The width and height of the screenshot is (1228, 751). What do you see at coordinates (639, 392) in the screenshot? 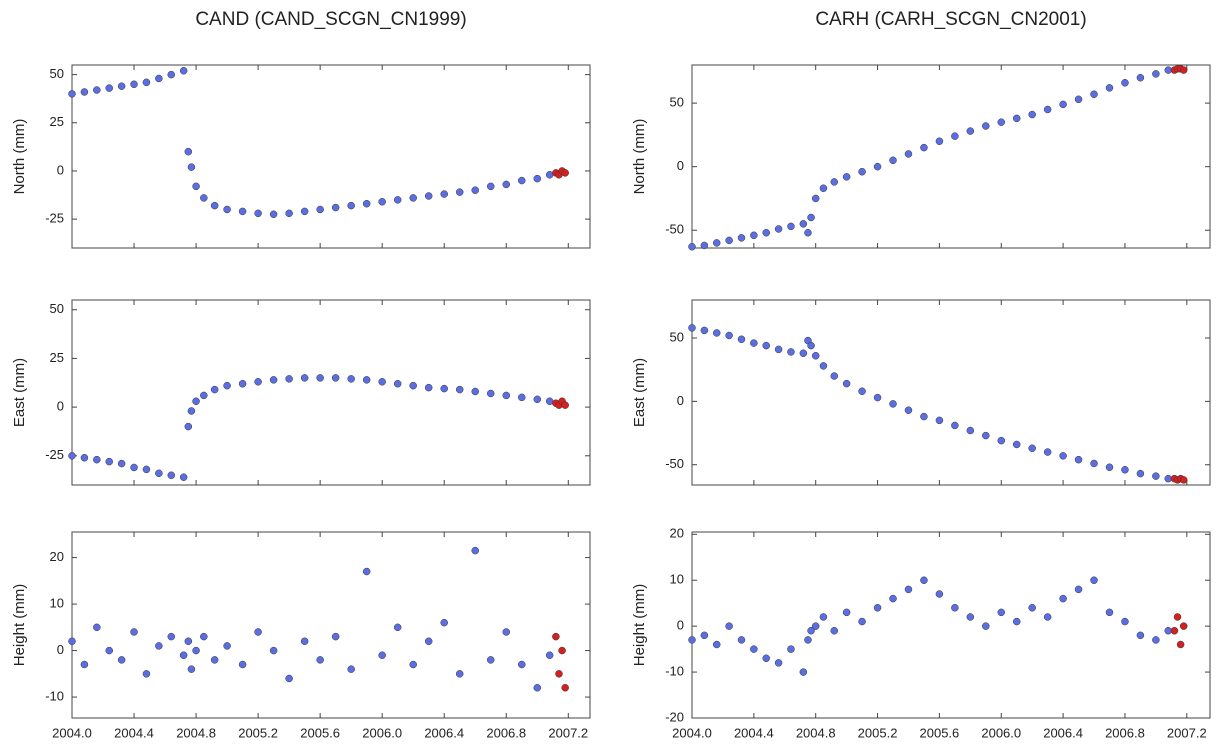
I see `y-axis-label: East (mm)` at bounding box center [639, 392].